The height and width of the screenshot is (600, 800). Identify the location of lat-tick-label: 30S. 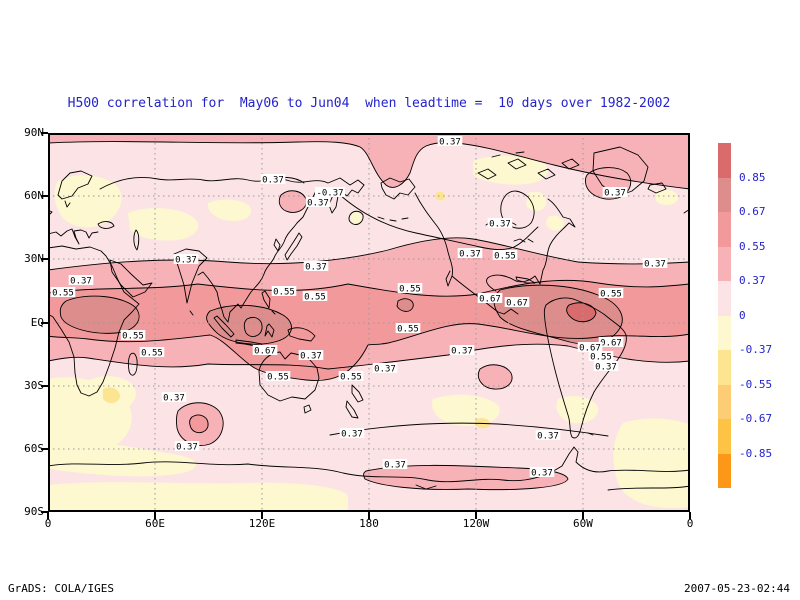
(34, 385).